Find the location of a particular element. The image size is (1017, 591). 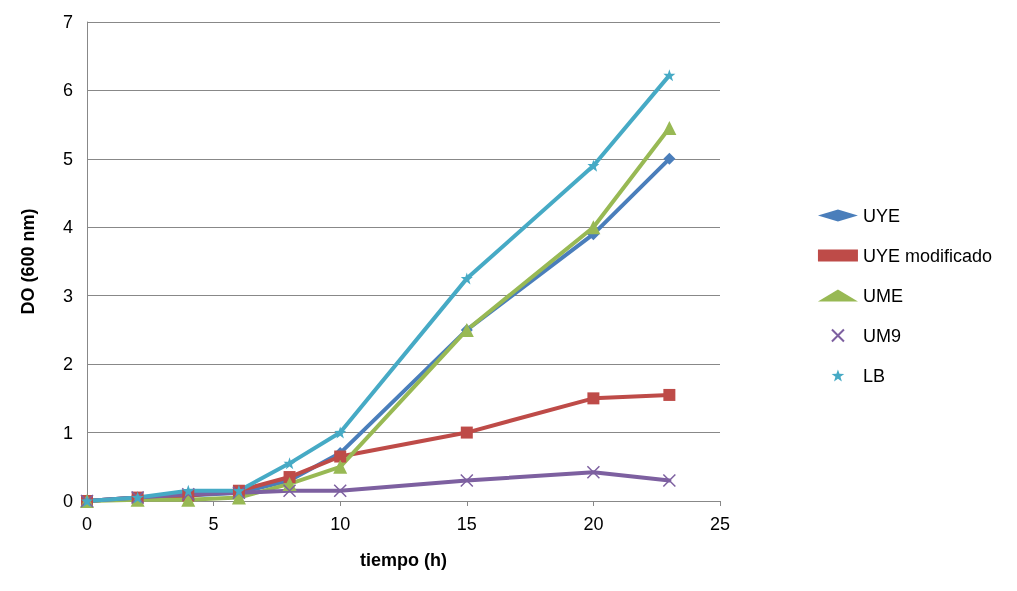

y-tick-label: 2 is located at coordinates (67, 364).